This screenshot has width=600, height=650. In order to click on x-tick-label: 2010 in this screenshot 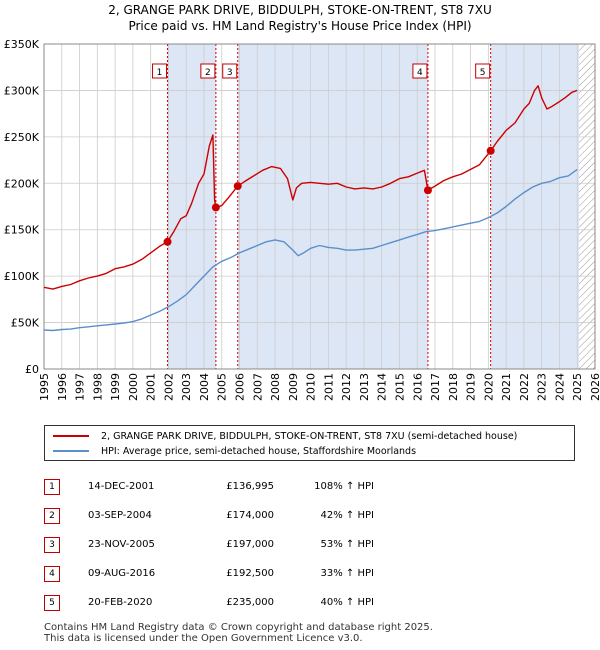, I will do `click(311, 387)`.